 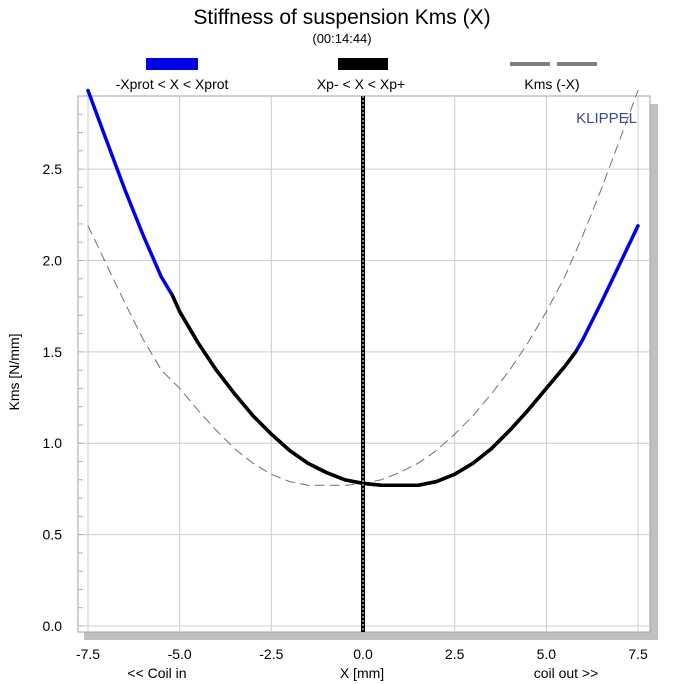 I want to click on x-axis-label: X [mm], so click(x=362, y=673).